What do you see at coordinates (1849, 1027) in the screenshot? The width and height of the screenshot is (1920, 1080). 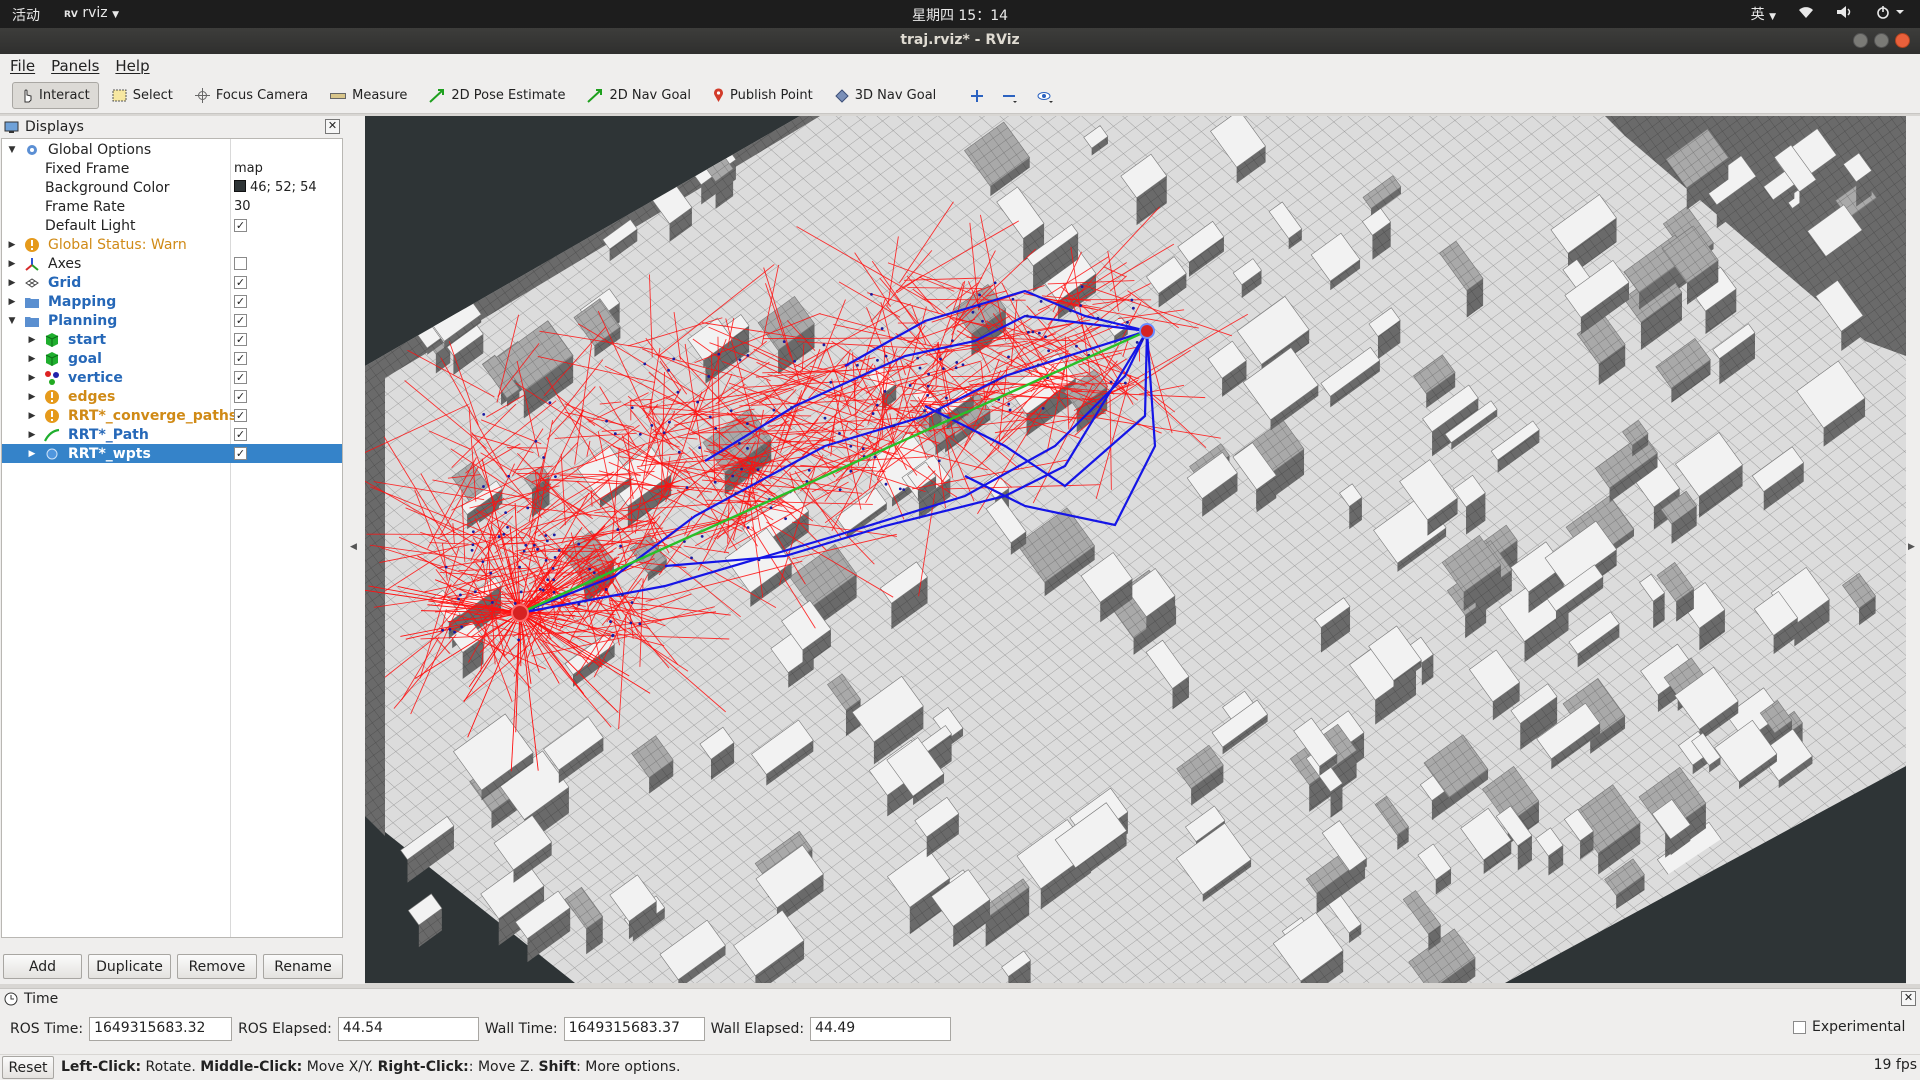 I see `experimental-option: Experimental` at bounding box center [1849, 1027].